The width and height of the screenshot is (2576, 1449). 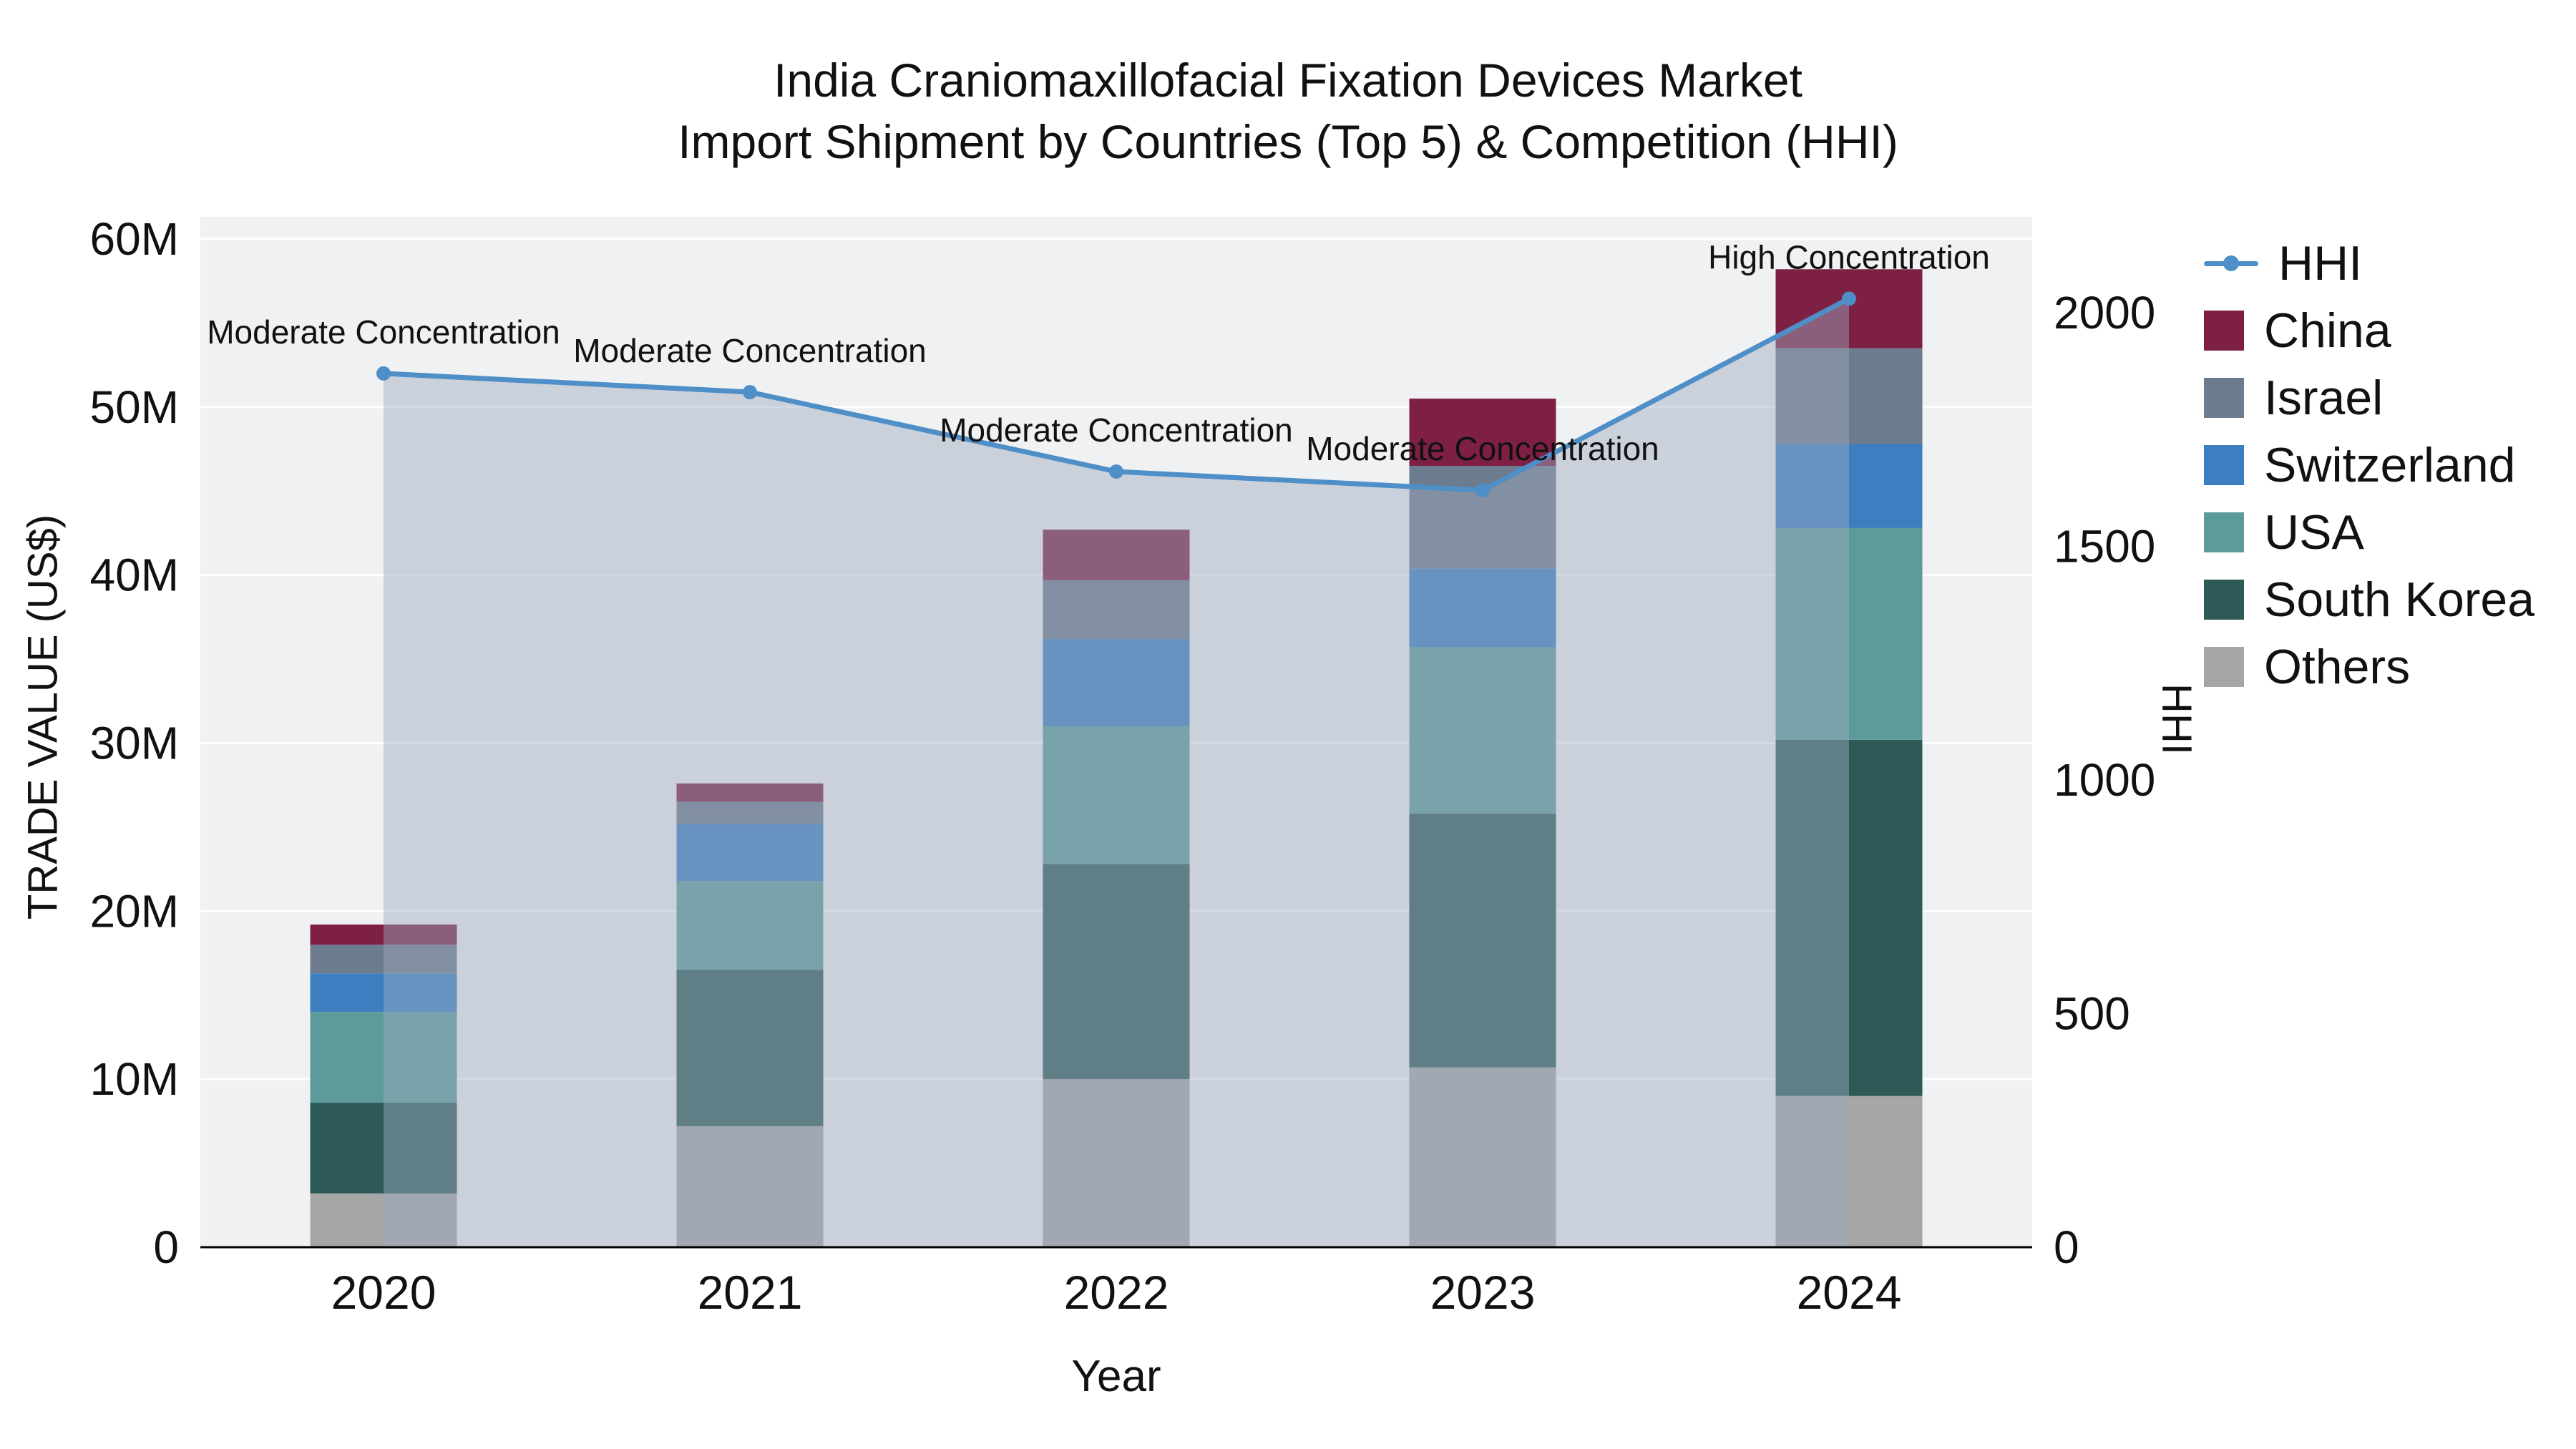 What do you see at coordinates (1849, 633) in the screenshot?
I see `bar-segment-usa-2024` at bounding box center [1849, 633].